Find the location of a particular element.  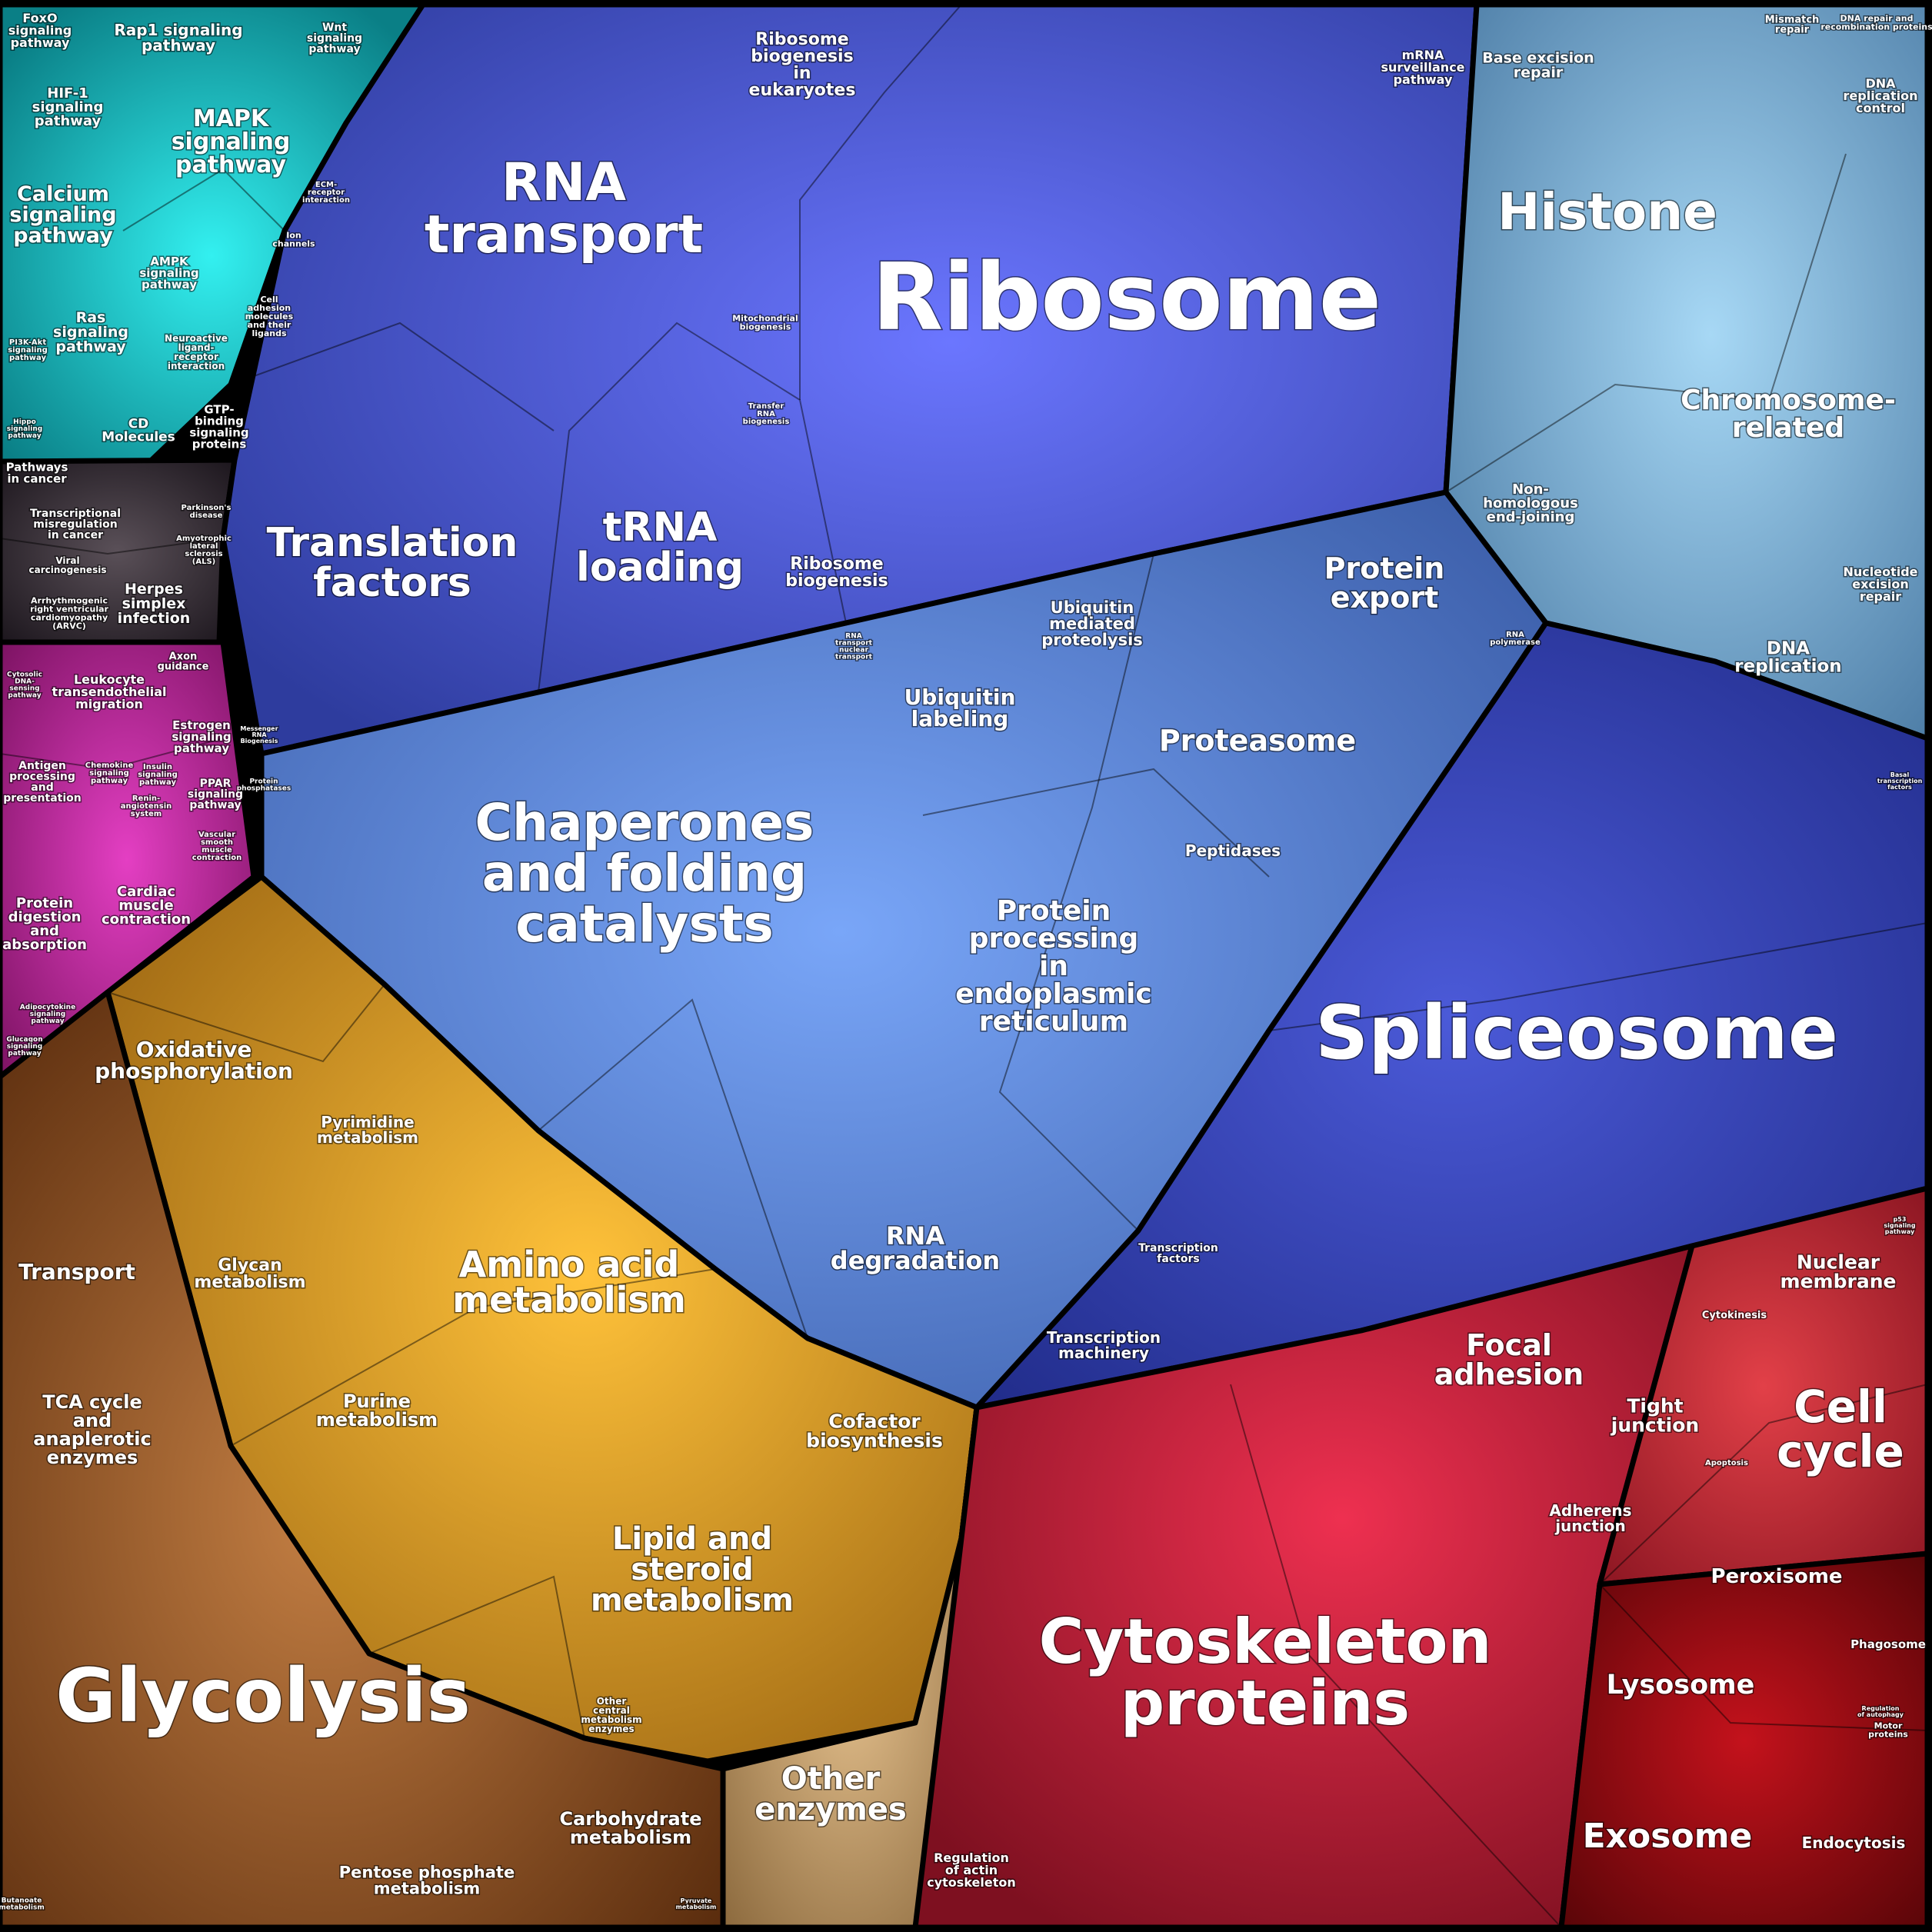

label-amino-acid: Amino acid metabolism is located at coordinates (569, 1282).